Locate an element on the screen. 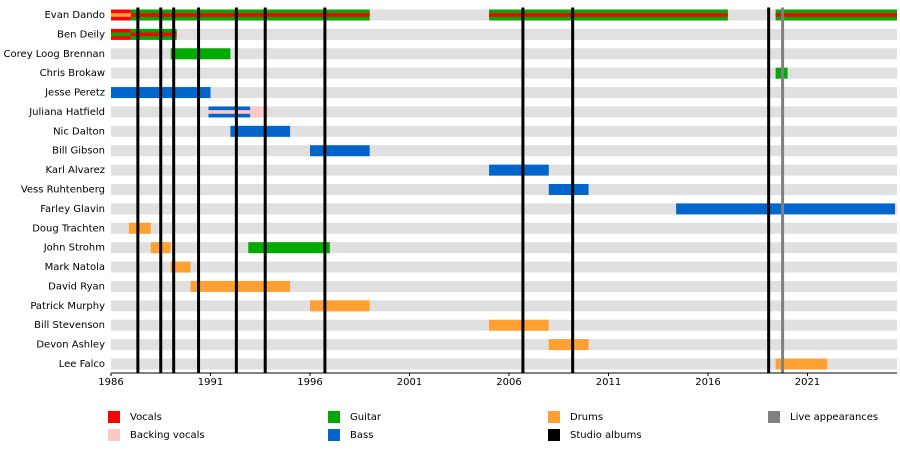  x-tick-label: 2001 is located at coordinates (409, 382).